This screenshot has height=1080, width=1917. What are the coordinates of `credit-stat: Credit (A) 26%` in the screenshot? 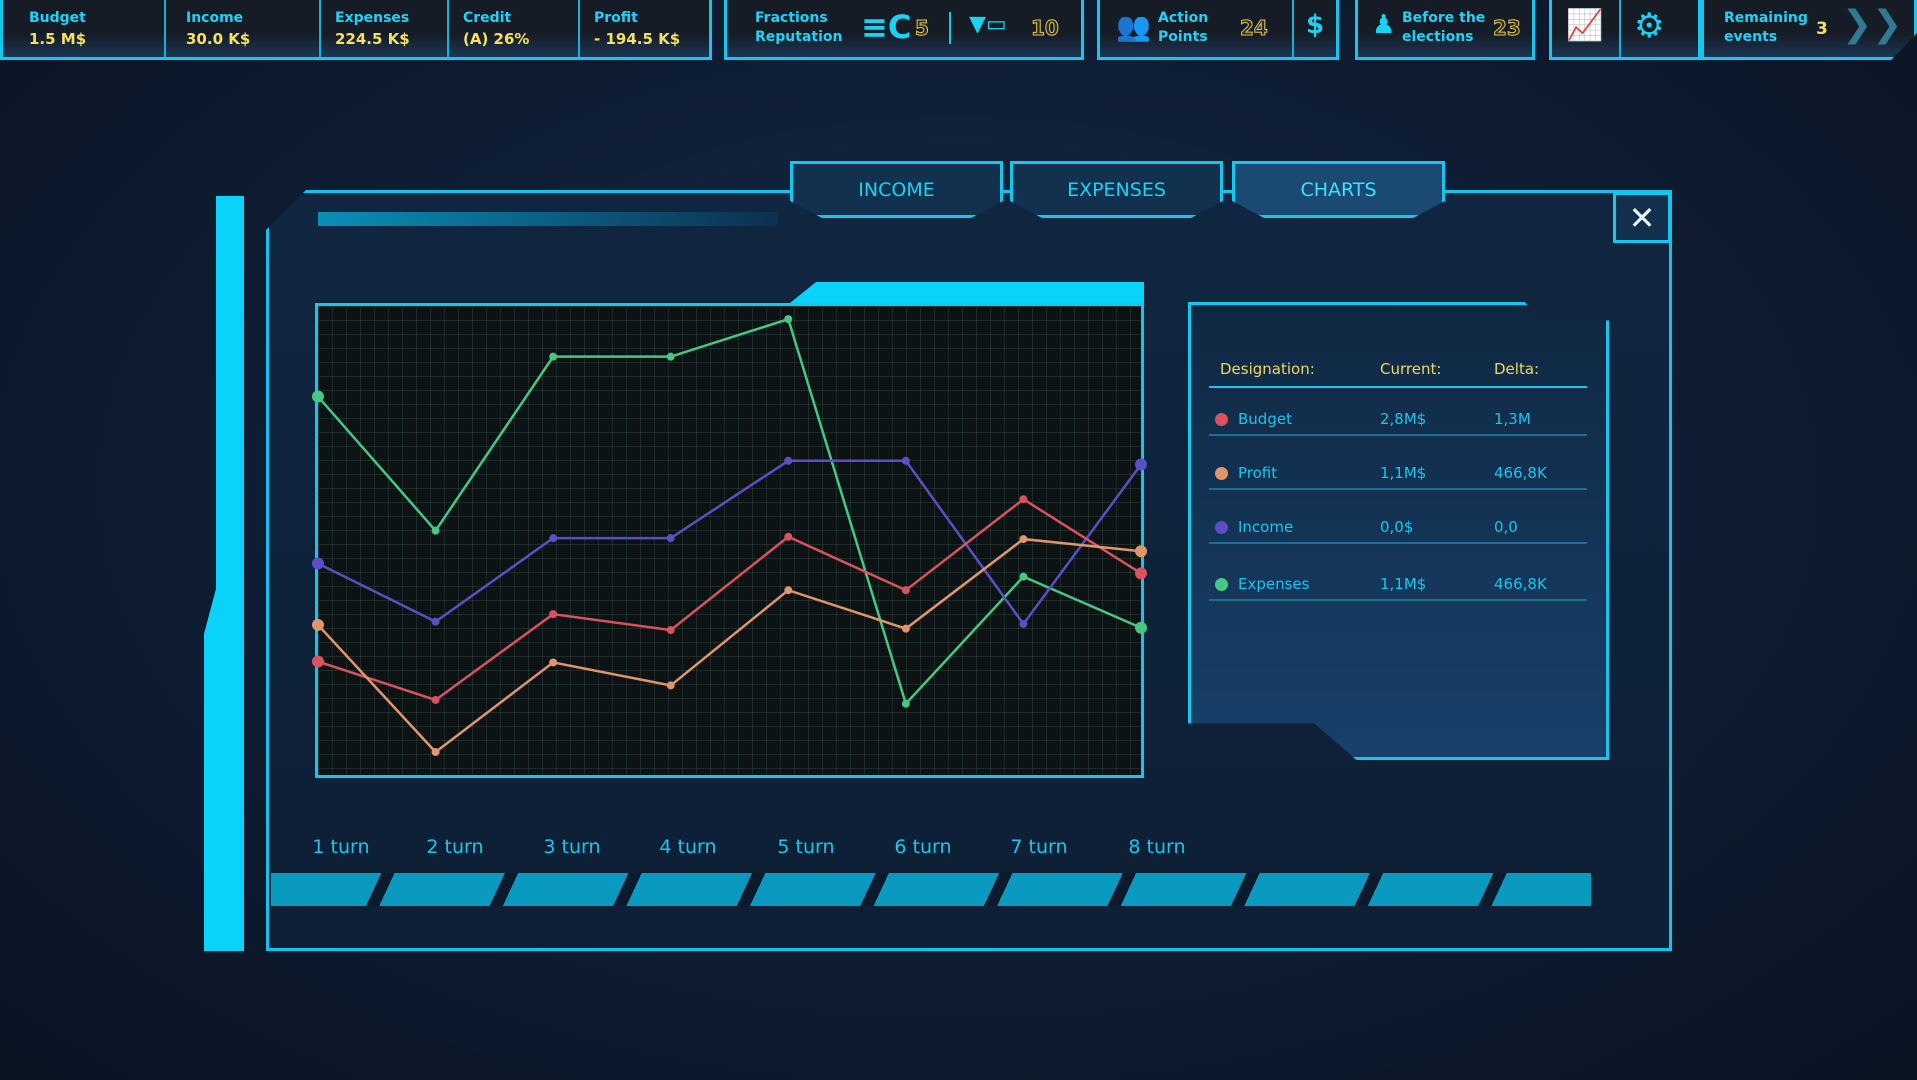 It's located at (514, 28).